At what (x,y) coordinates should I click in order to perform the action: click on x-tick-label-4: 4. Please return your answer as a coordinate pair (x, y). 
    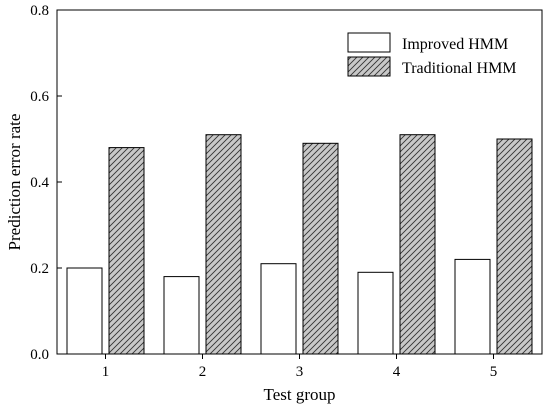
    Looking at the image, I should click on (397, 372).